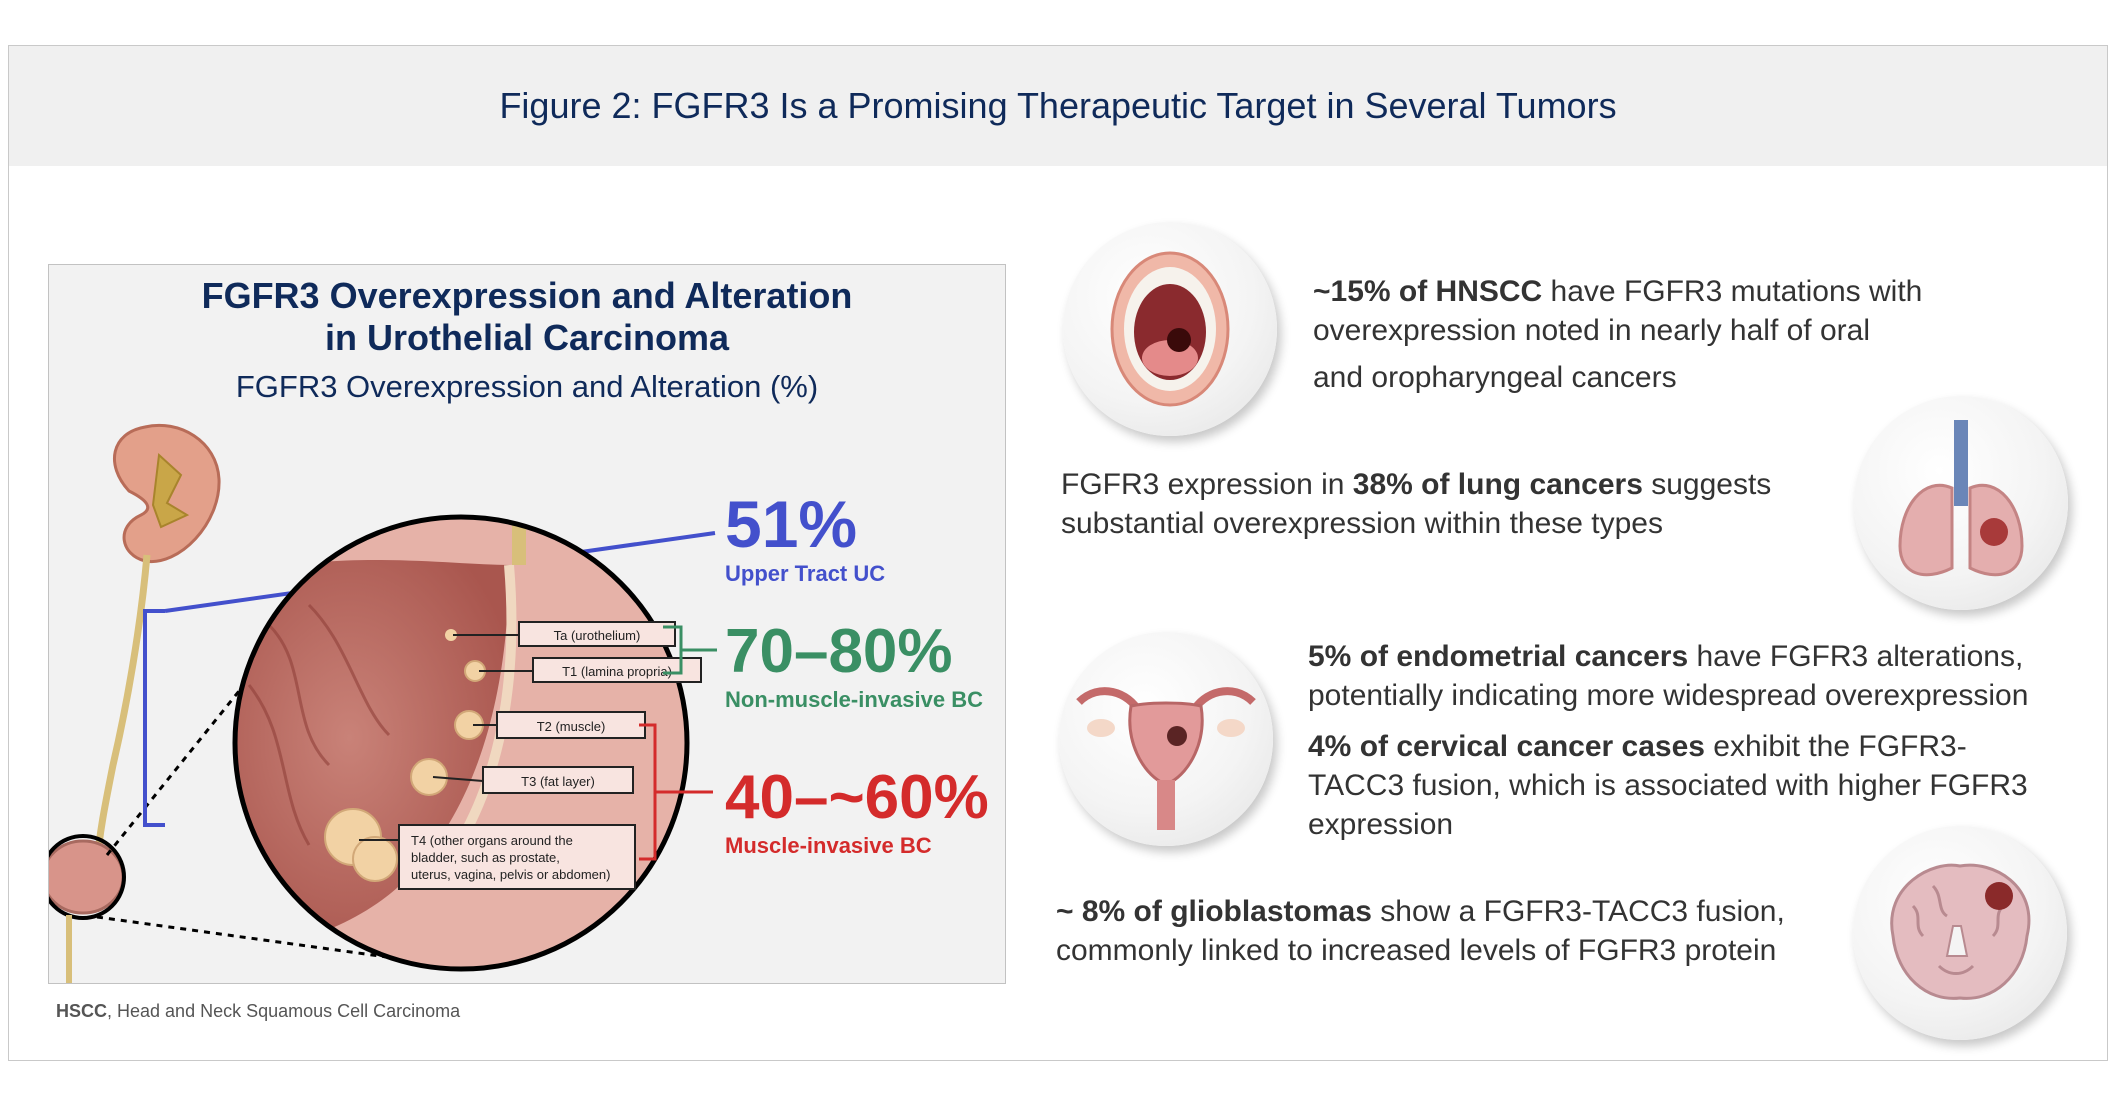 This screenshot has width=2116, height=1109. I want to click on uterus-circle, so click(1166, 739).